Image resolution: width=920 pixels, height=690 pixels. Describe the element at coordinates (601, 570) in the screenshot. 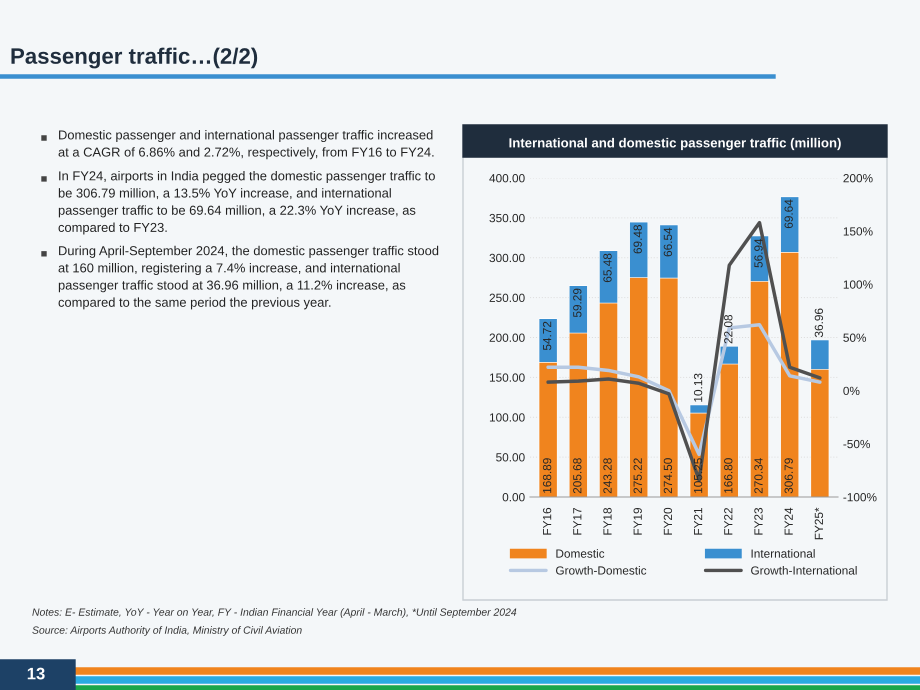

I see `legend-label: Growth-Domestic` at that location.